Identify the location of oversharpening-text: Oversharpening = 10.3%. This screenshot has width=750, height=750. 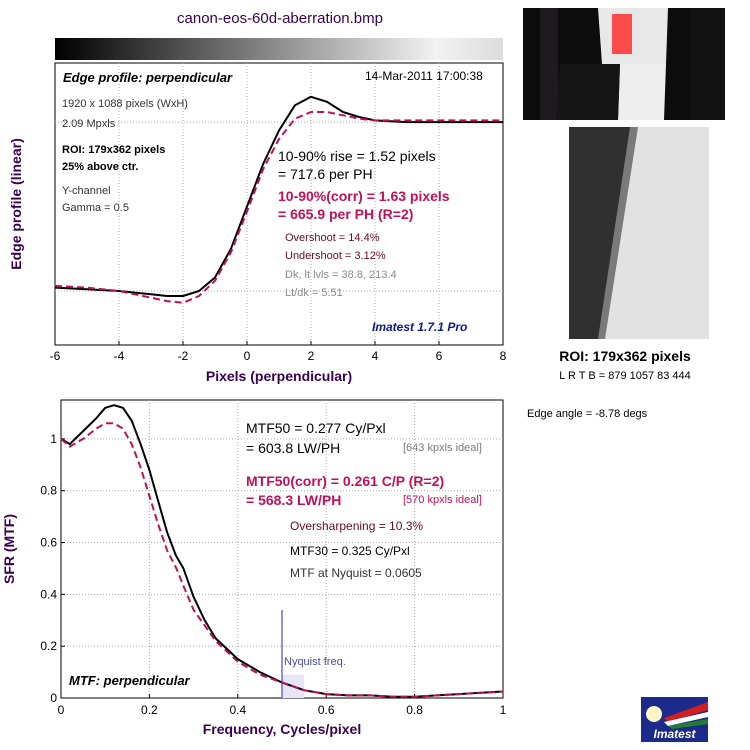
(357, 526).